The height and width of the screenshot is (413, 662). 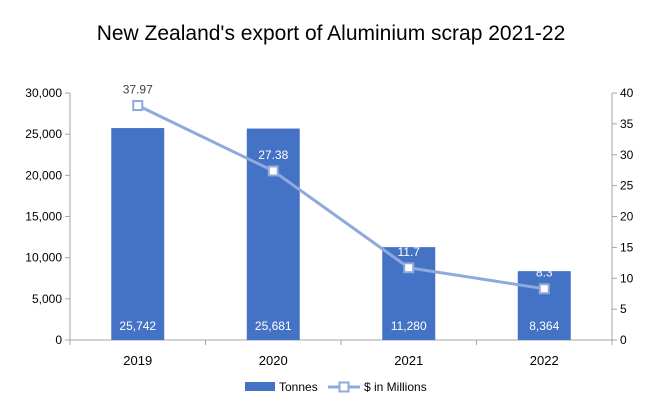 What do you see at coordinates (43, 258) in the screenshot?
I see `left-tick-label: 10,000` at bounding box center [43, 258].